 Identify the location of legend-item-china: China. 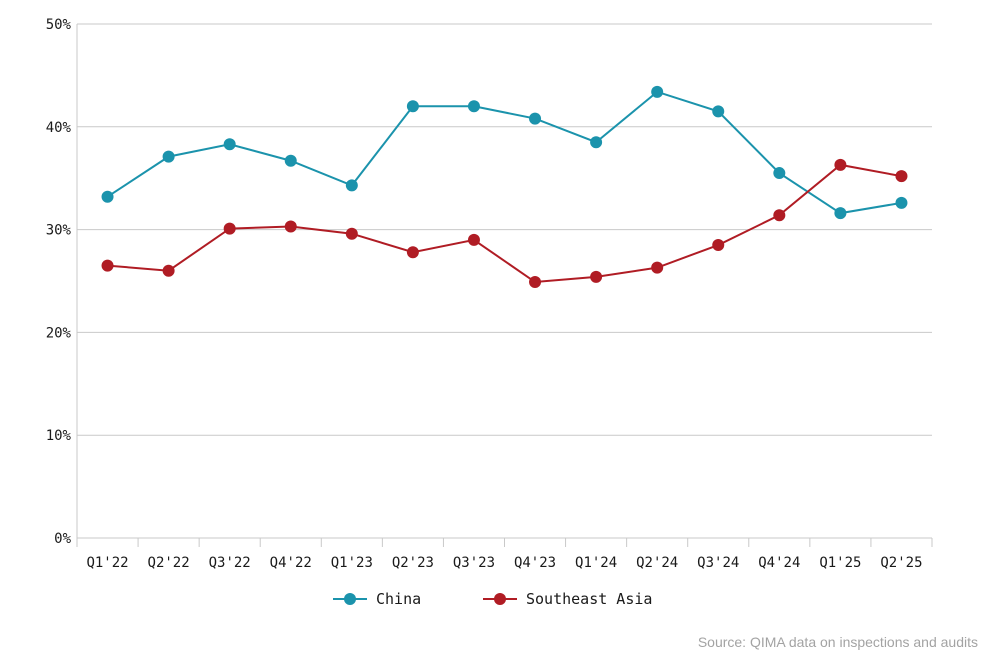
(377, 599).